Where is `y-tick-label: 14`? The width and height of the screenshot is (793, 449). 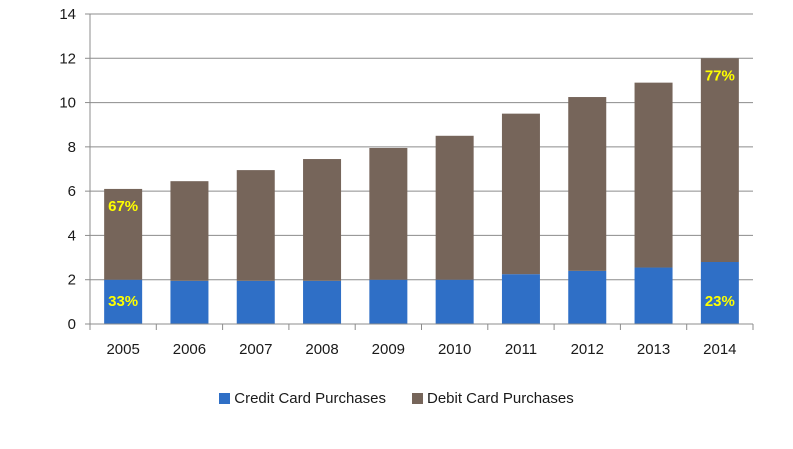 y-tick-label: 14 is located at coordinates (67, 14).